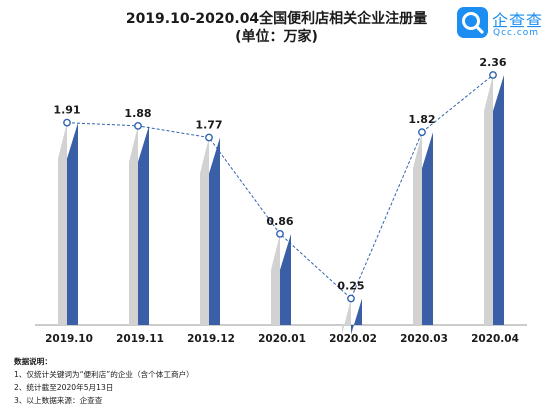  I want to click on notes-heading: 数据说明：, so click(33, 361).